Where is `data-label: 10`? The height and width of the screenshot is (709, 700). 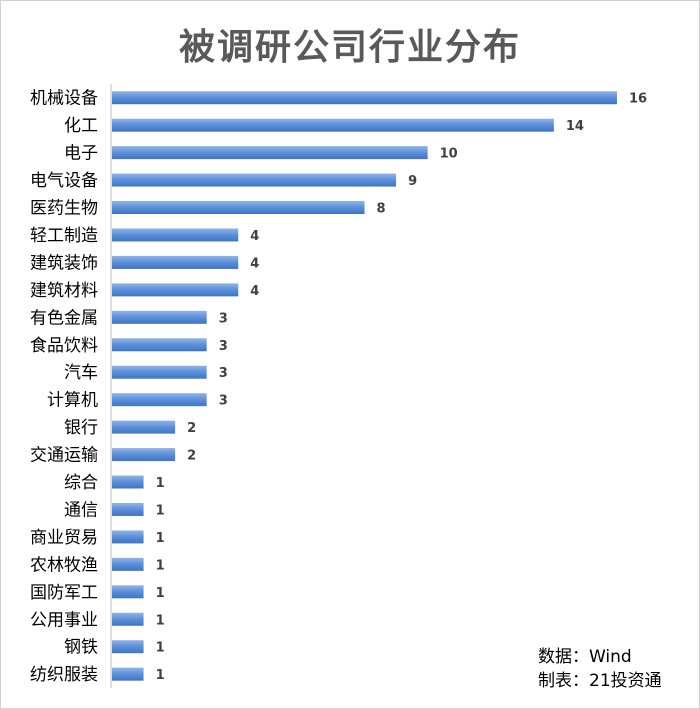
data-label: 10 is located at coordinates (449, 154).